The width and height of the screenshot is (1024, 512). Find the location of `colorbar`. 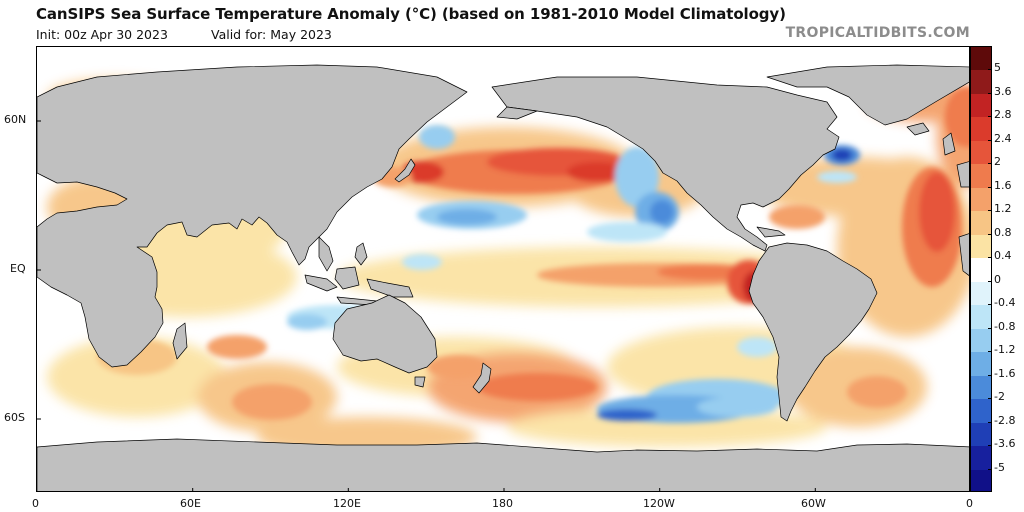

colorbar is located at coordinates (981, 269).